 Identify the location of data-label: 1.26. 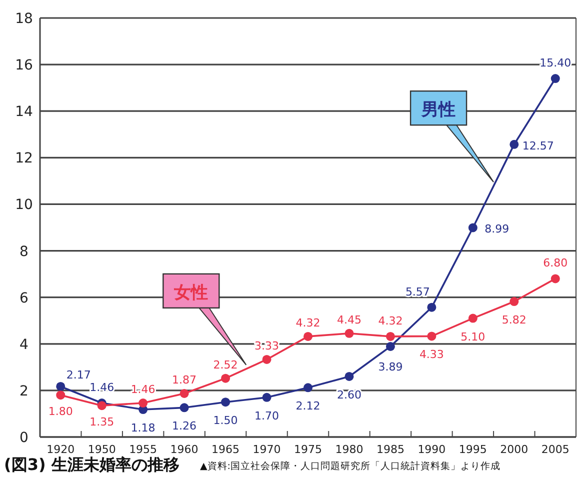
(184, 426).